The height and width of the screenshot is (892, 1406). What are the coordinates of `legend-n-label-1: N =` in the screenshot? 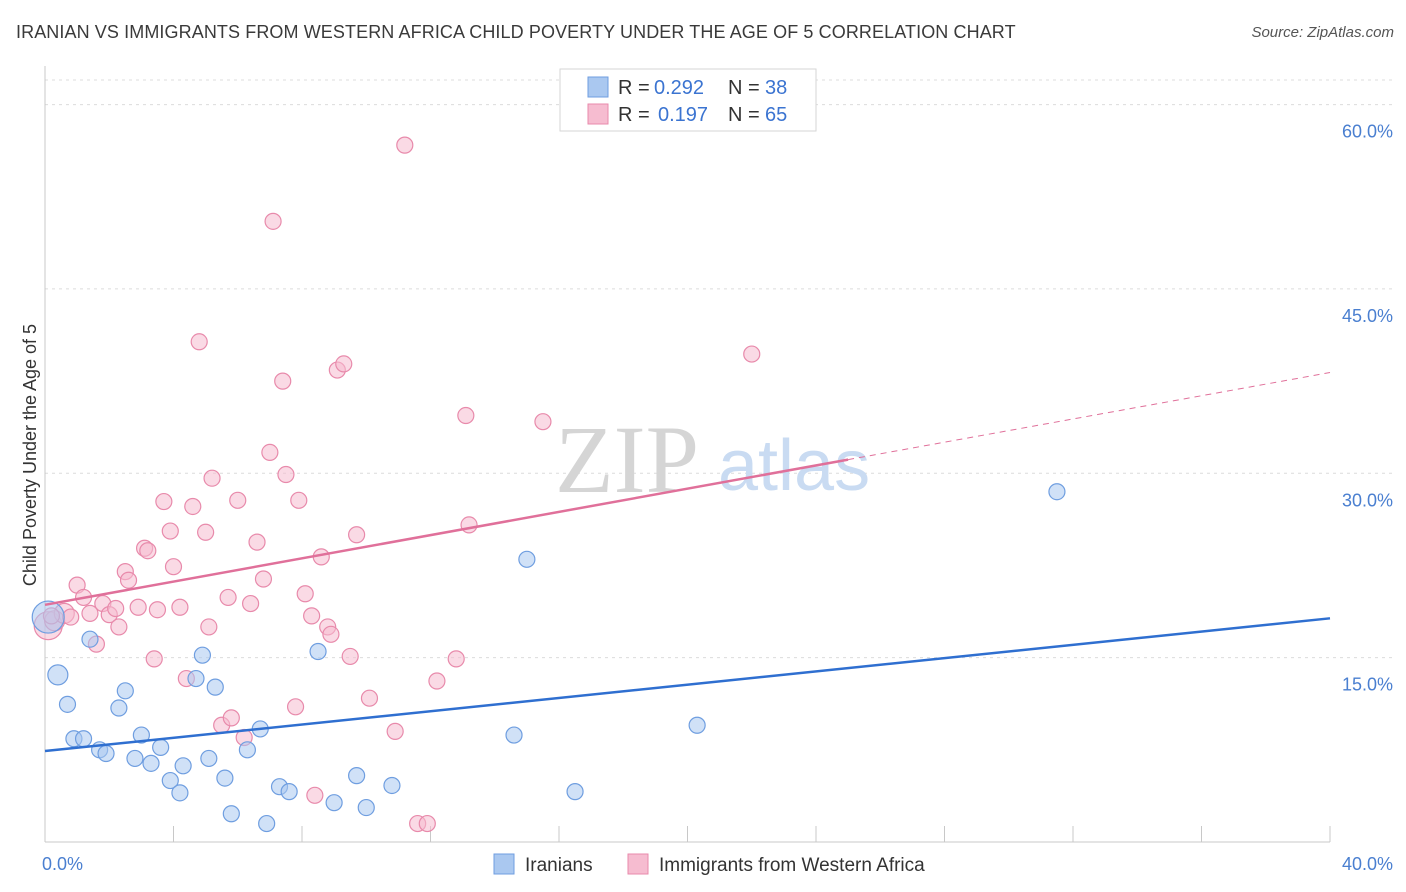 It's located at (744, 88).